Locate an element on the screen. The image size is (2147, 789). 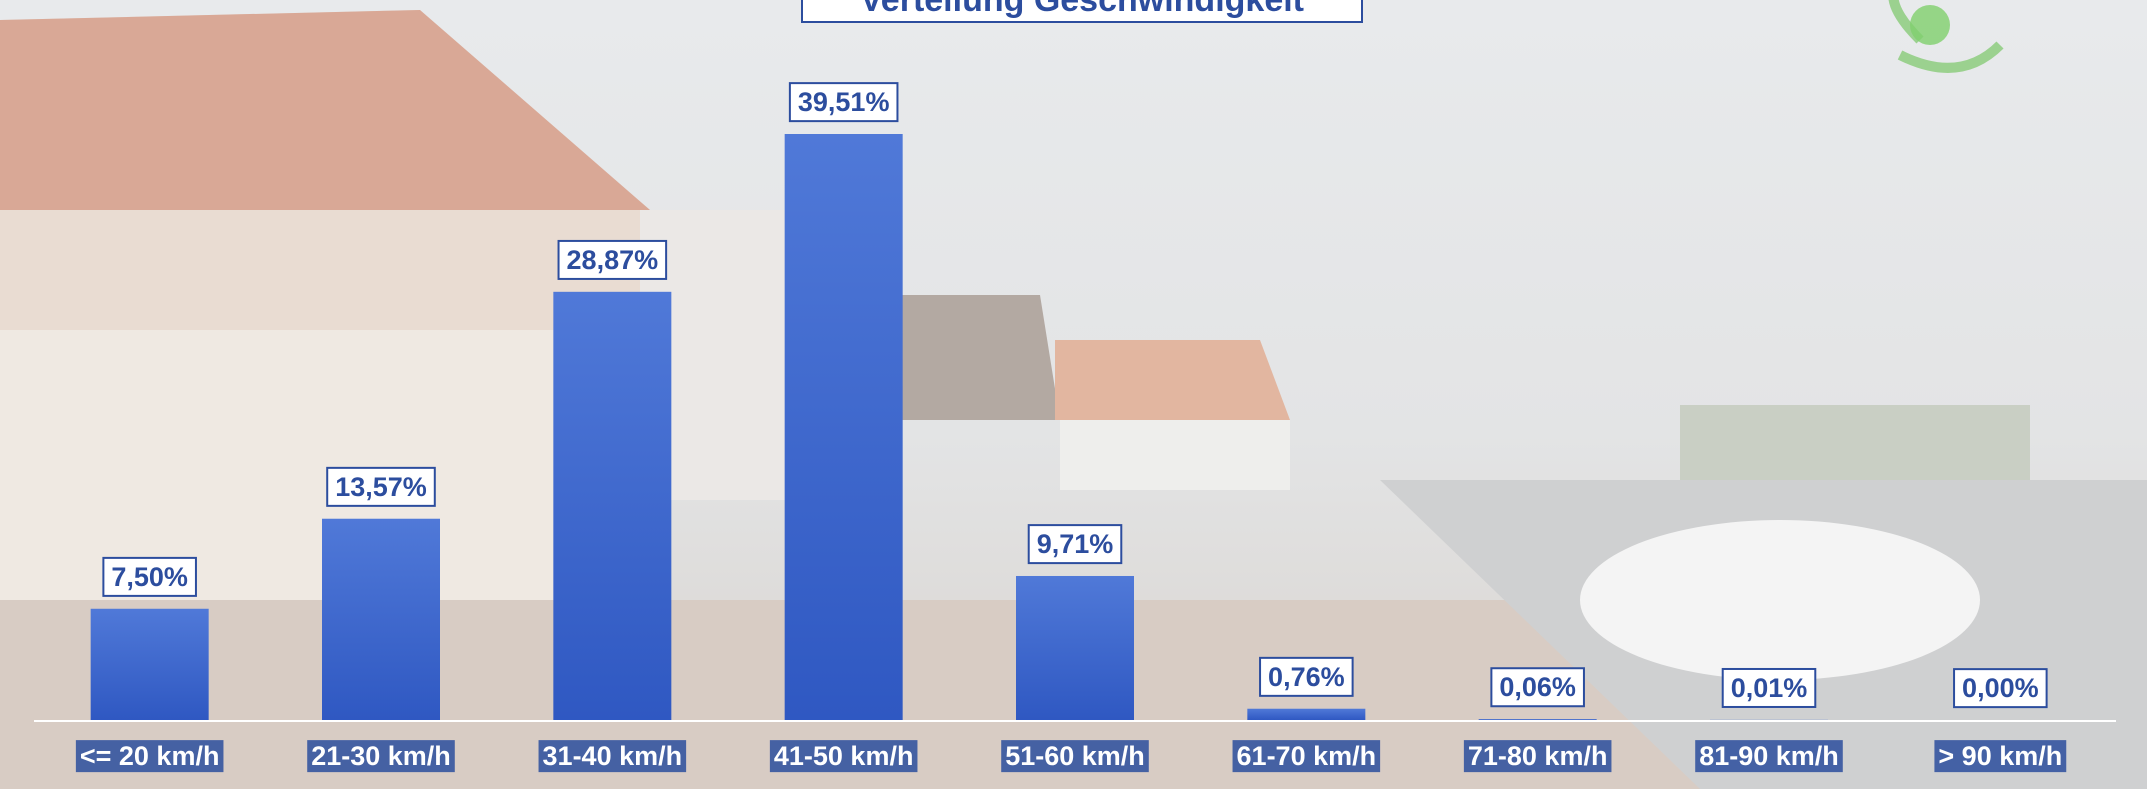
value-label: 28,87% is located at coordinates (613, 260).